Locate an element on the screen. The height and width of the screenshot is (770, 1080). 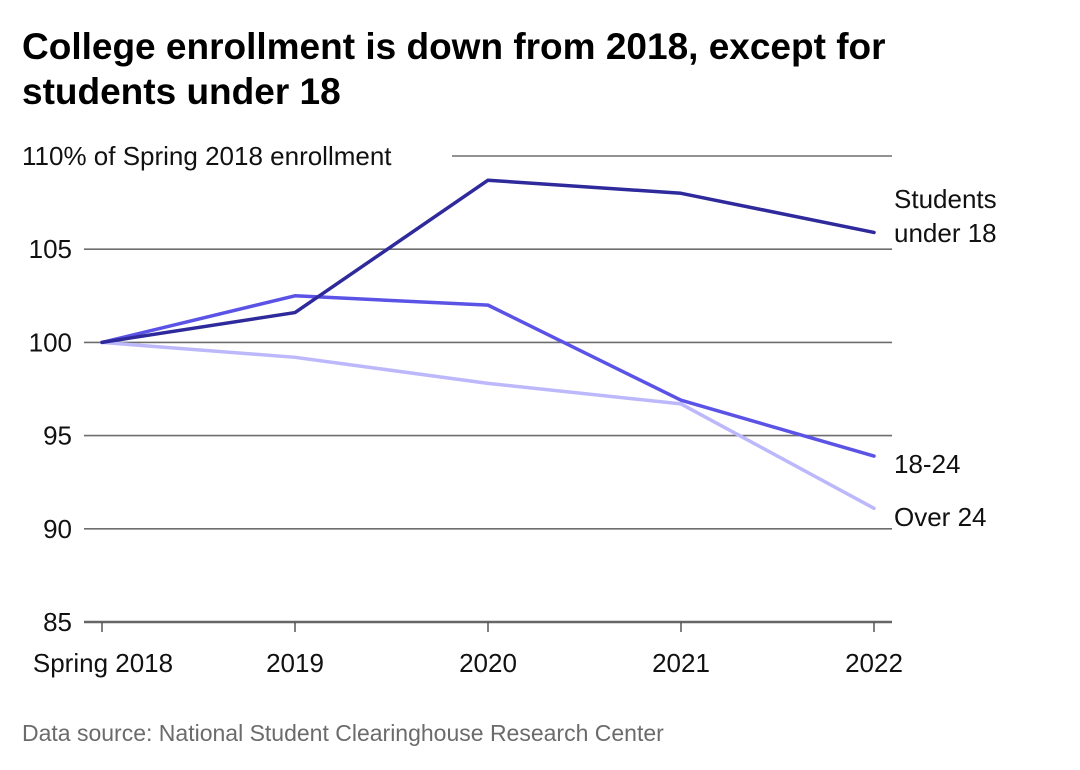
y-tick-label-105: 105 is located at coordinates (50, 249).